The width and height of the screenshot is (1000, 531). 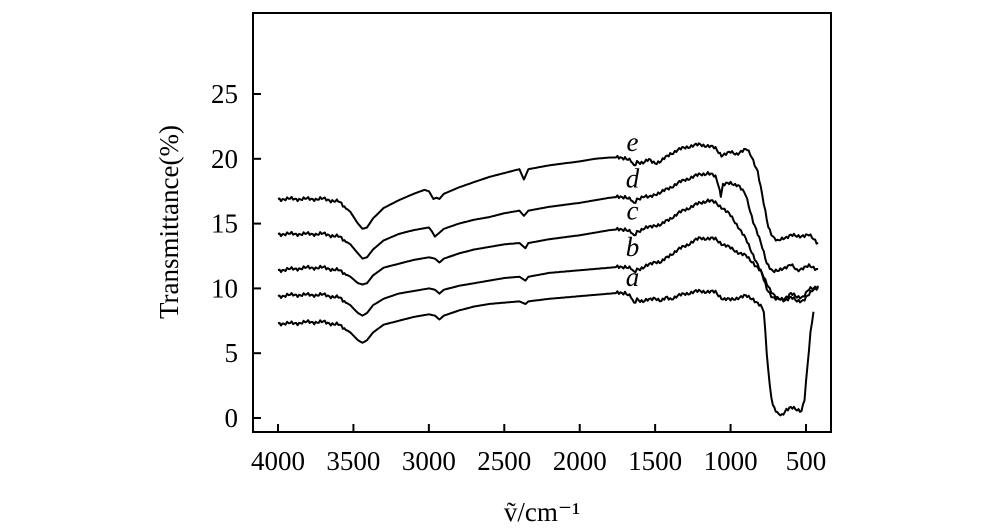 I want to click on y-axis: 0 5 10 15 20 25, so click(x=236, y=256).